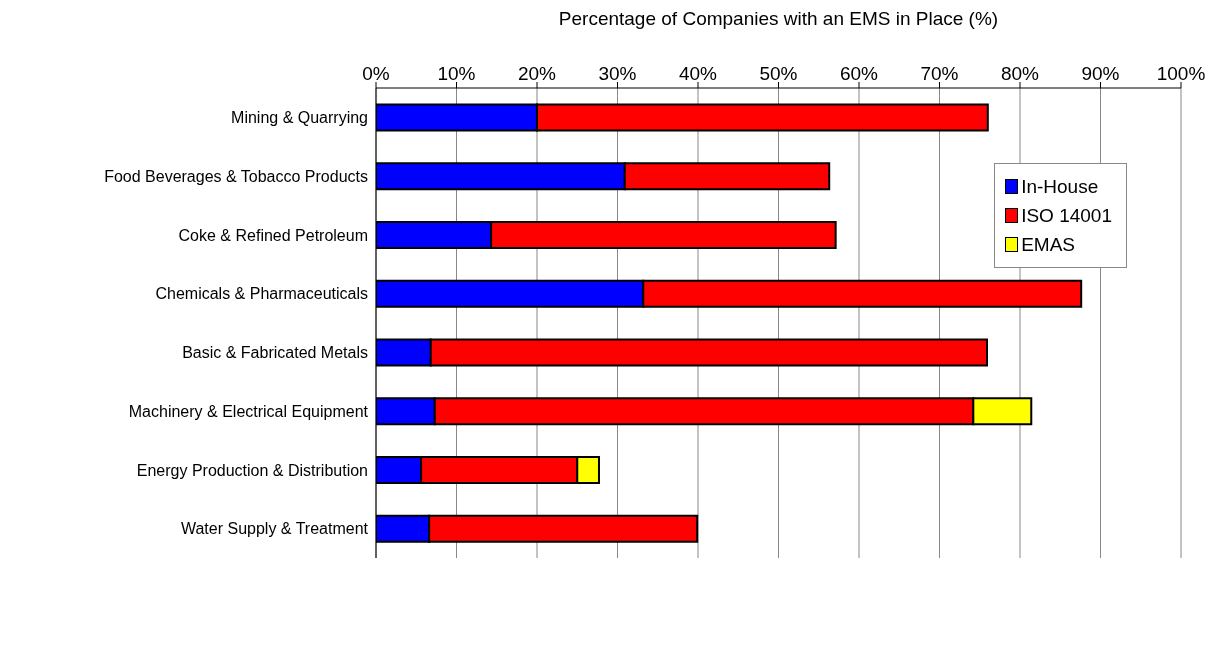  Describe the element at coordinates (274, 529) in the screenshot. I see `y-tick-label: Water Supply & Treatment` at that location.